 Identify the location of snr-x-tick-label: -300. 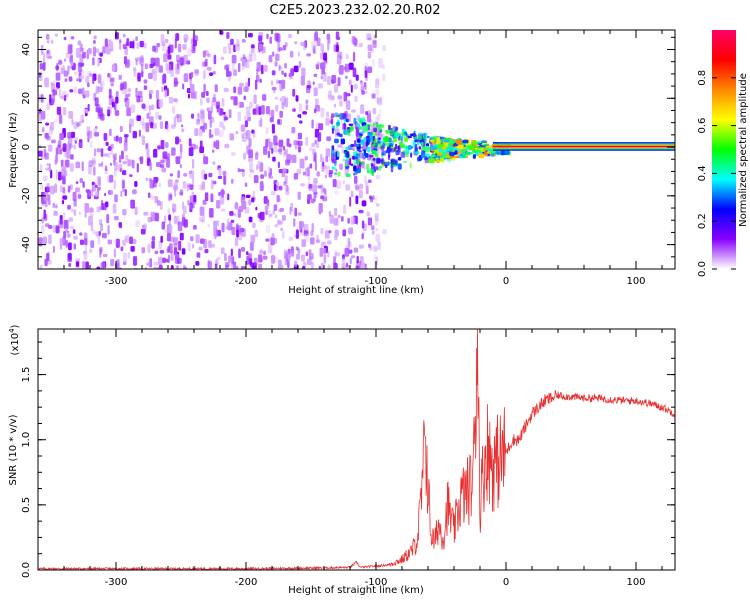
(116, 582).